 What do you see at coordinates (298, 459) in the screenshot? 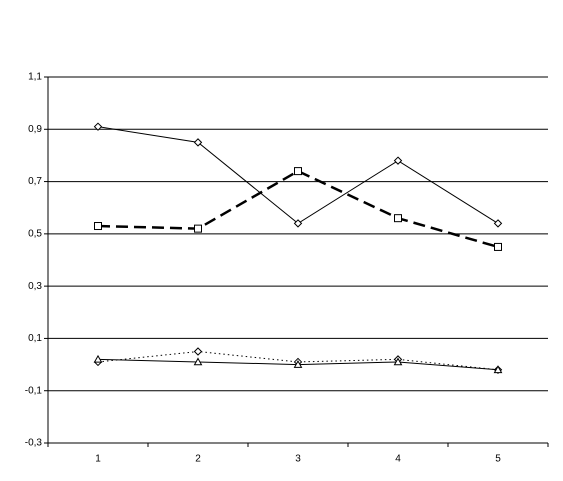
I see `x-tick-label: 3` at bounding box center [298, 459].